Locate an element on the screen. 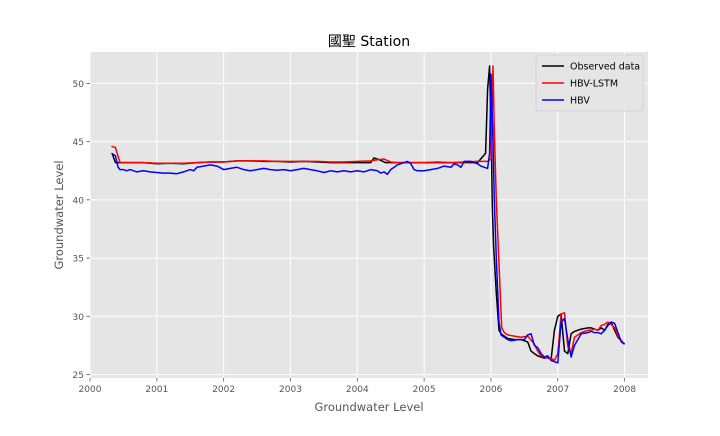 The height and width of the screenshot is (436, 720). legend-label: HBV-LSTM is located at coordinates (594, 84).